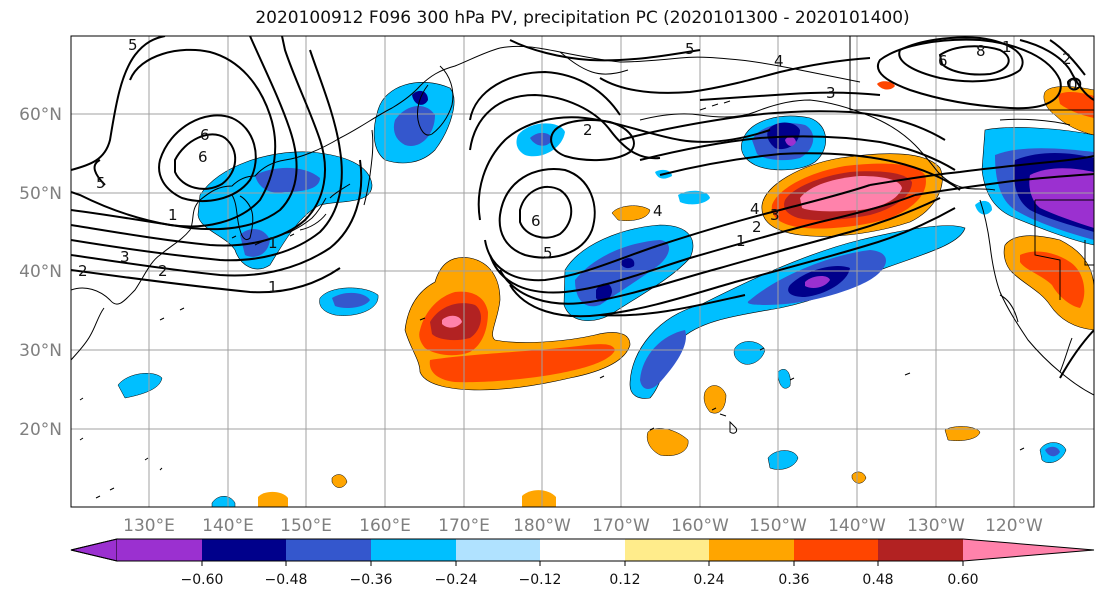 The width and height of the screenshot is (1105, 601). What do you see at coordinates (1073, 85) in the screenshot?
I see `contour-label: 0` at bounding box center [1073, 85].